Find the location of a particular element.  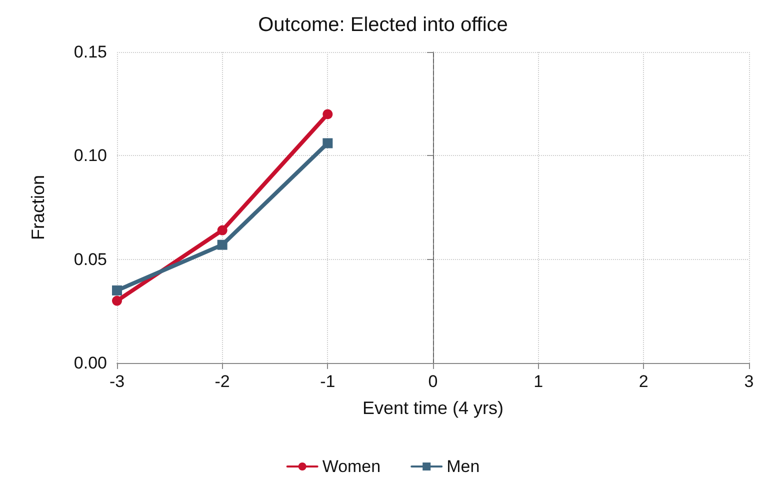

legend-label: Men is located at coordinates (463, 466).